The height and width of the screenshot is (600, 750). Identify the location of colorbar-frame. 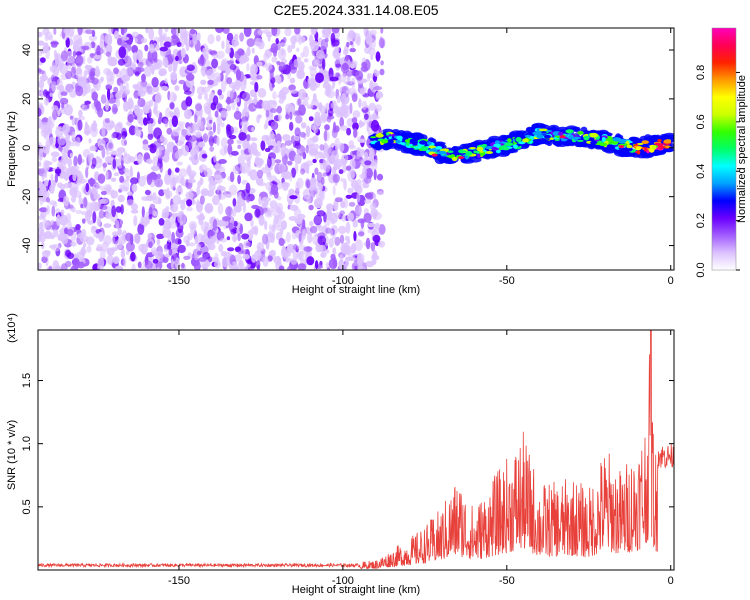
(724, 149).